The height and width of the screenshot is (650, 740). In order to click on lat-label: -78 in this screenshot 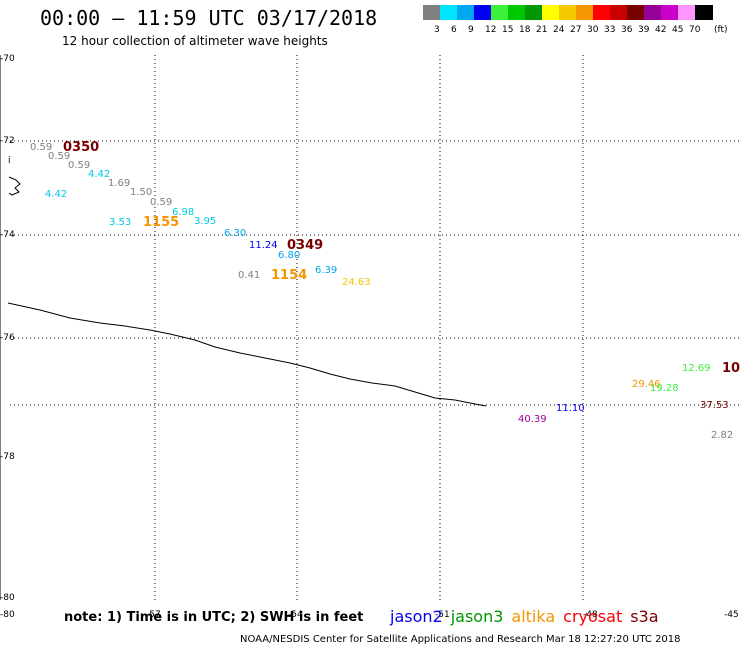, I will do `click(7, 457)`.